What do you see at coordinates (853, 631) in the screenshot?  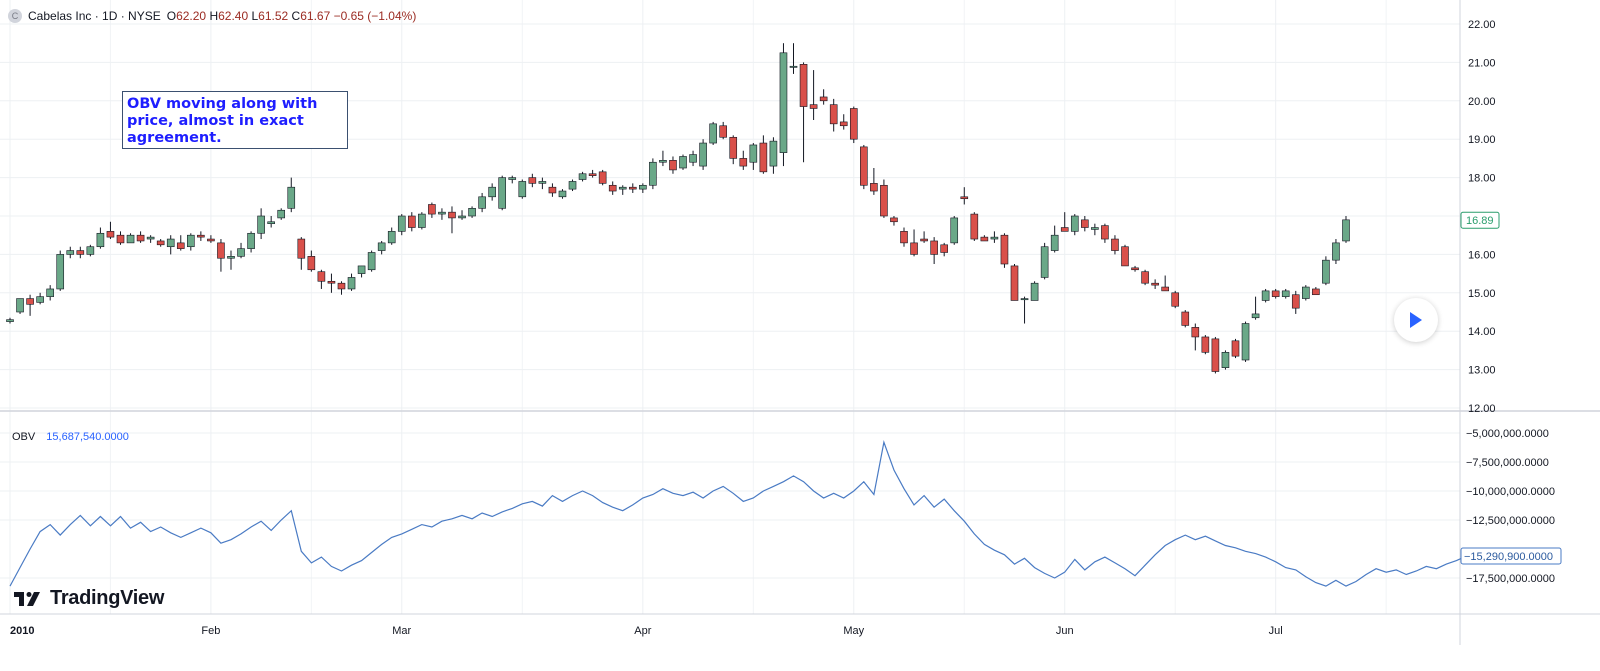 I see `time-tick-label: May` at bounding box center [853, 631].